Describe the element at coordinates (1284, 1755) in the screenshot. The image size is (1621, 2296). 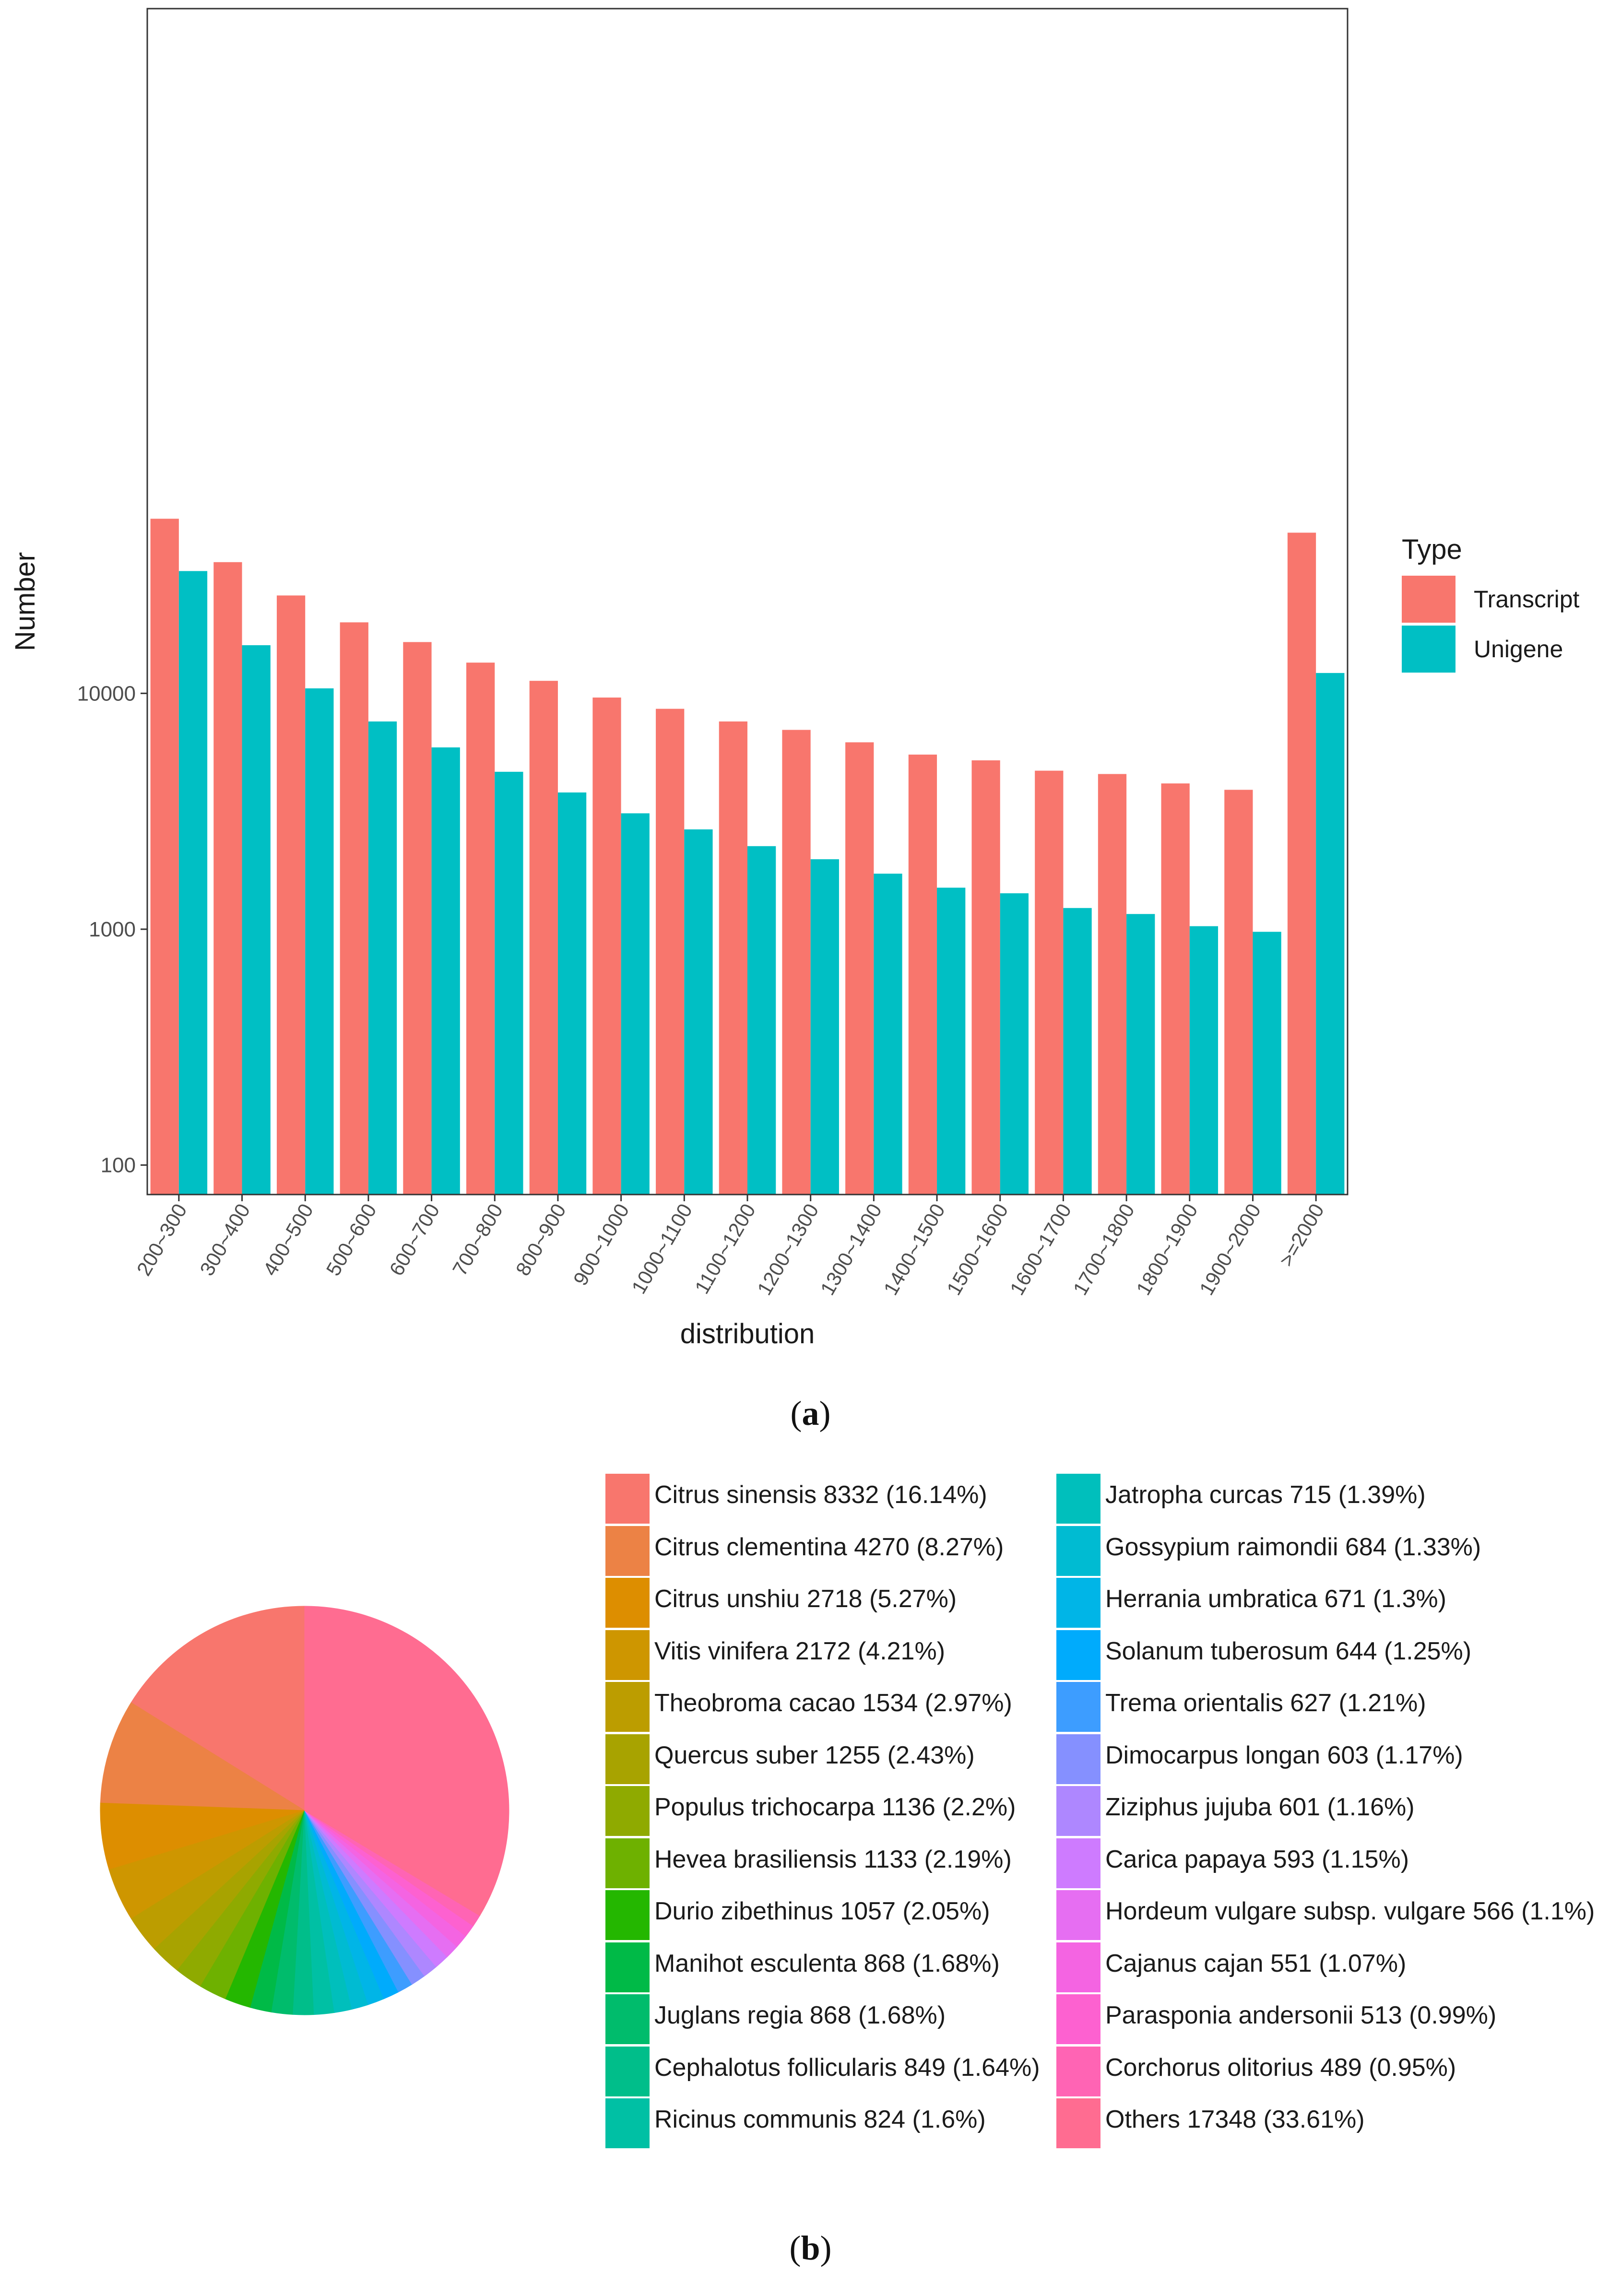
I see `pie-legend-label: Dimocarpus longan 603 (1.17%)` at that location.